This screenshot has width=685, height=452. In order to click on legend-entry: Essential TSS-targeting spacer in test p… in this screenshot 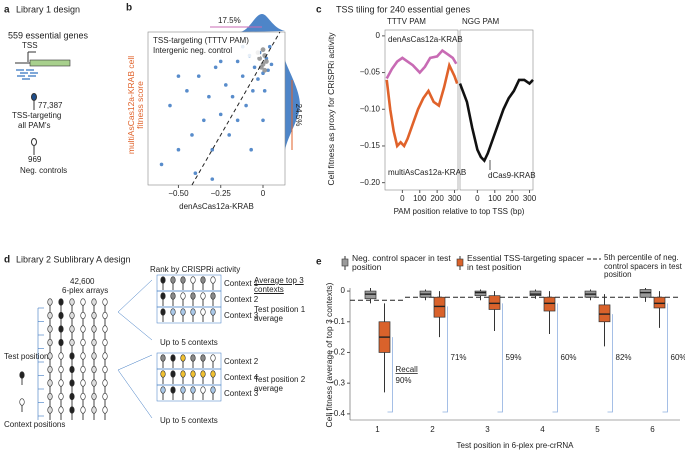, I will do `click(526, 262)`.